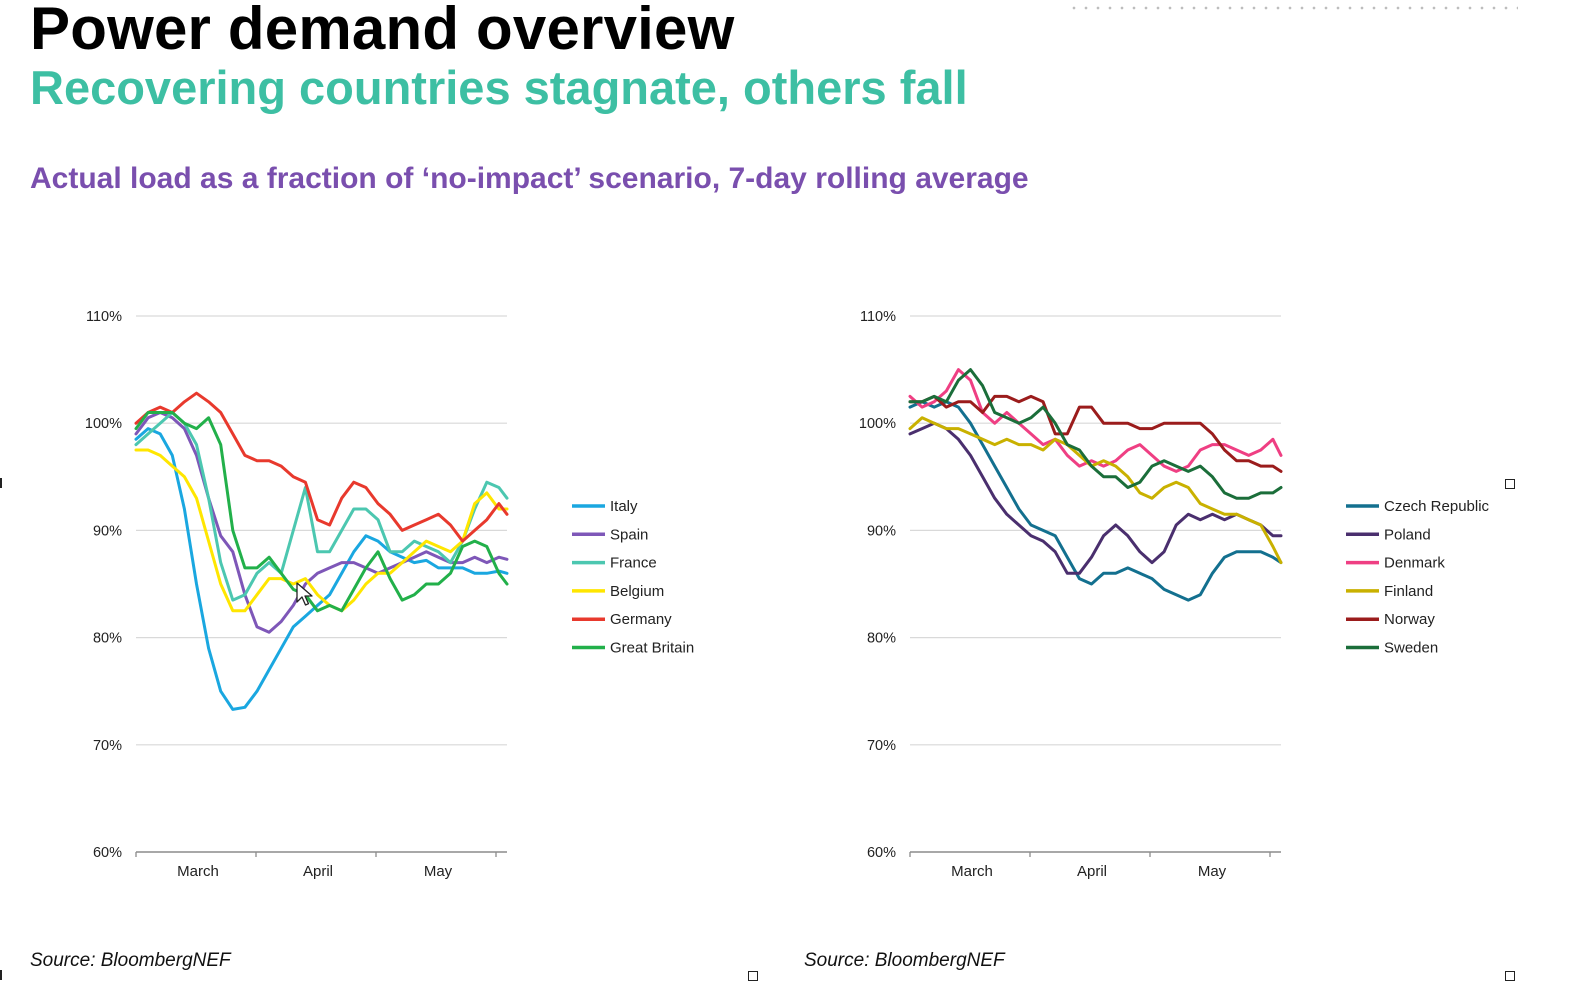 This screenshot has height=996, width=1586. I want to click on series-line-belgium, so click(321, 530).